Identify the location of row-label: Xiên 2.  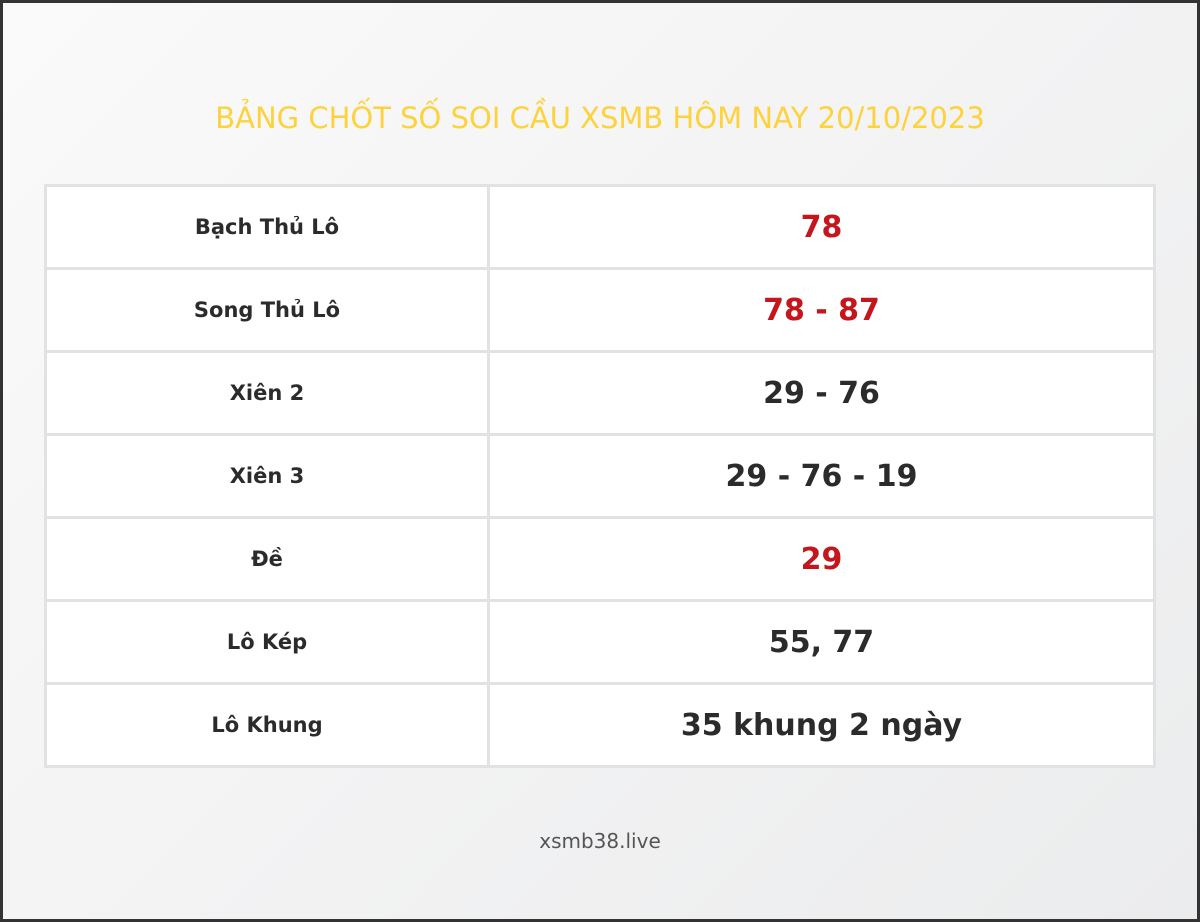
(267, 393).